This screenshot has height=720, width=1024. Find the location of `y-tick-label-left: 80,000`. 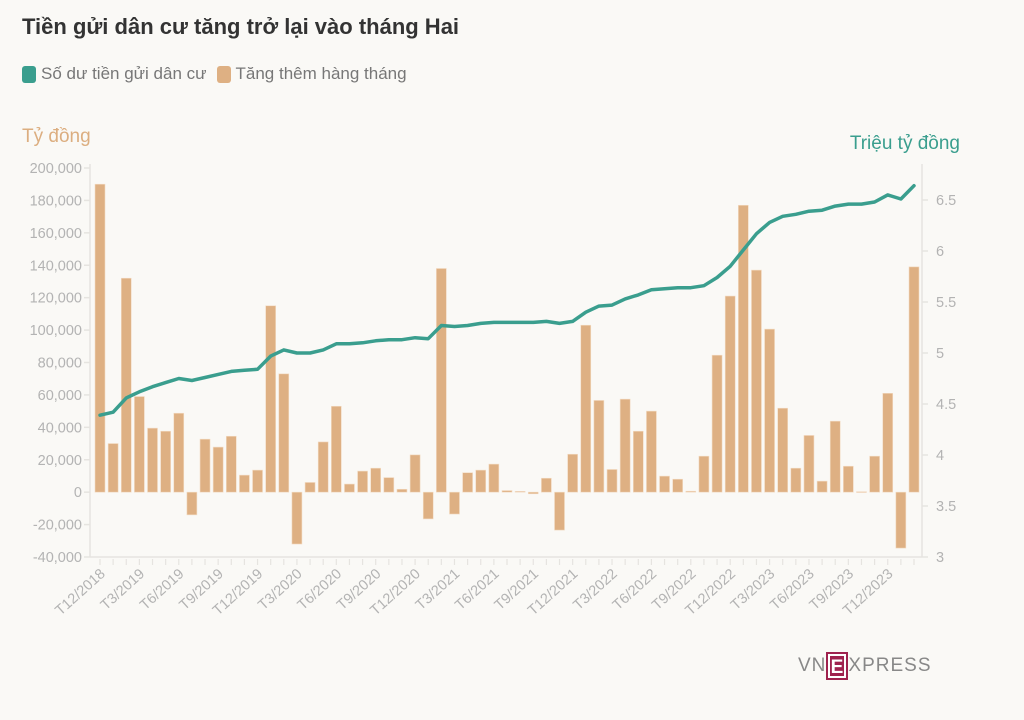

y-tick-label-left: 80,000 is located at coordinates (60, 364).